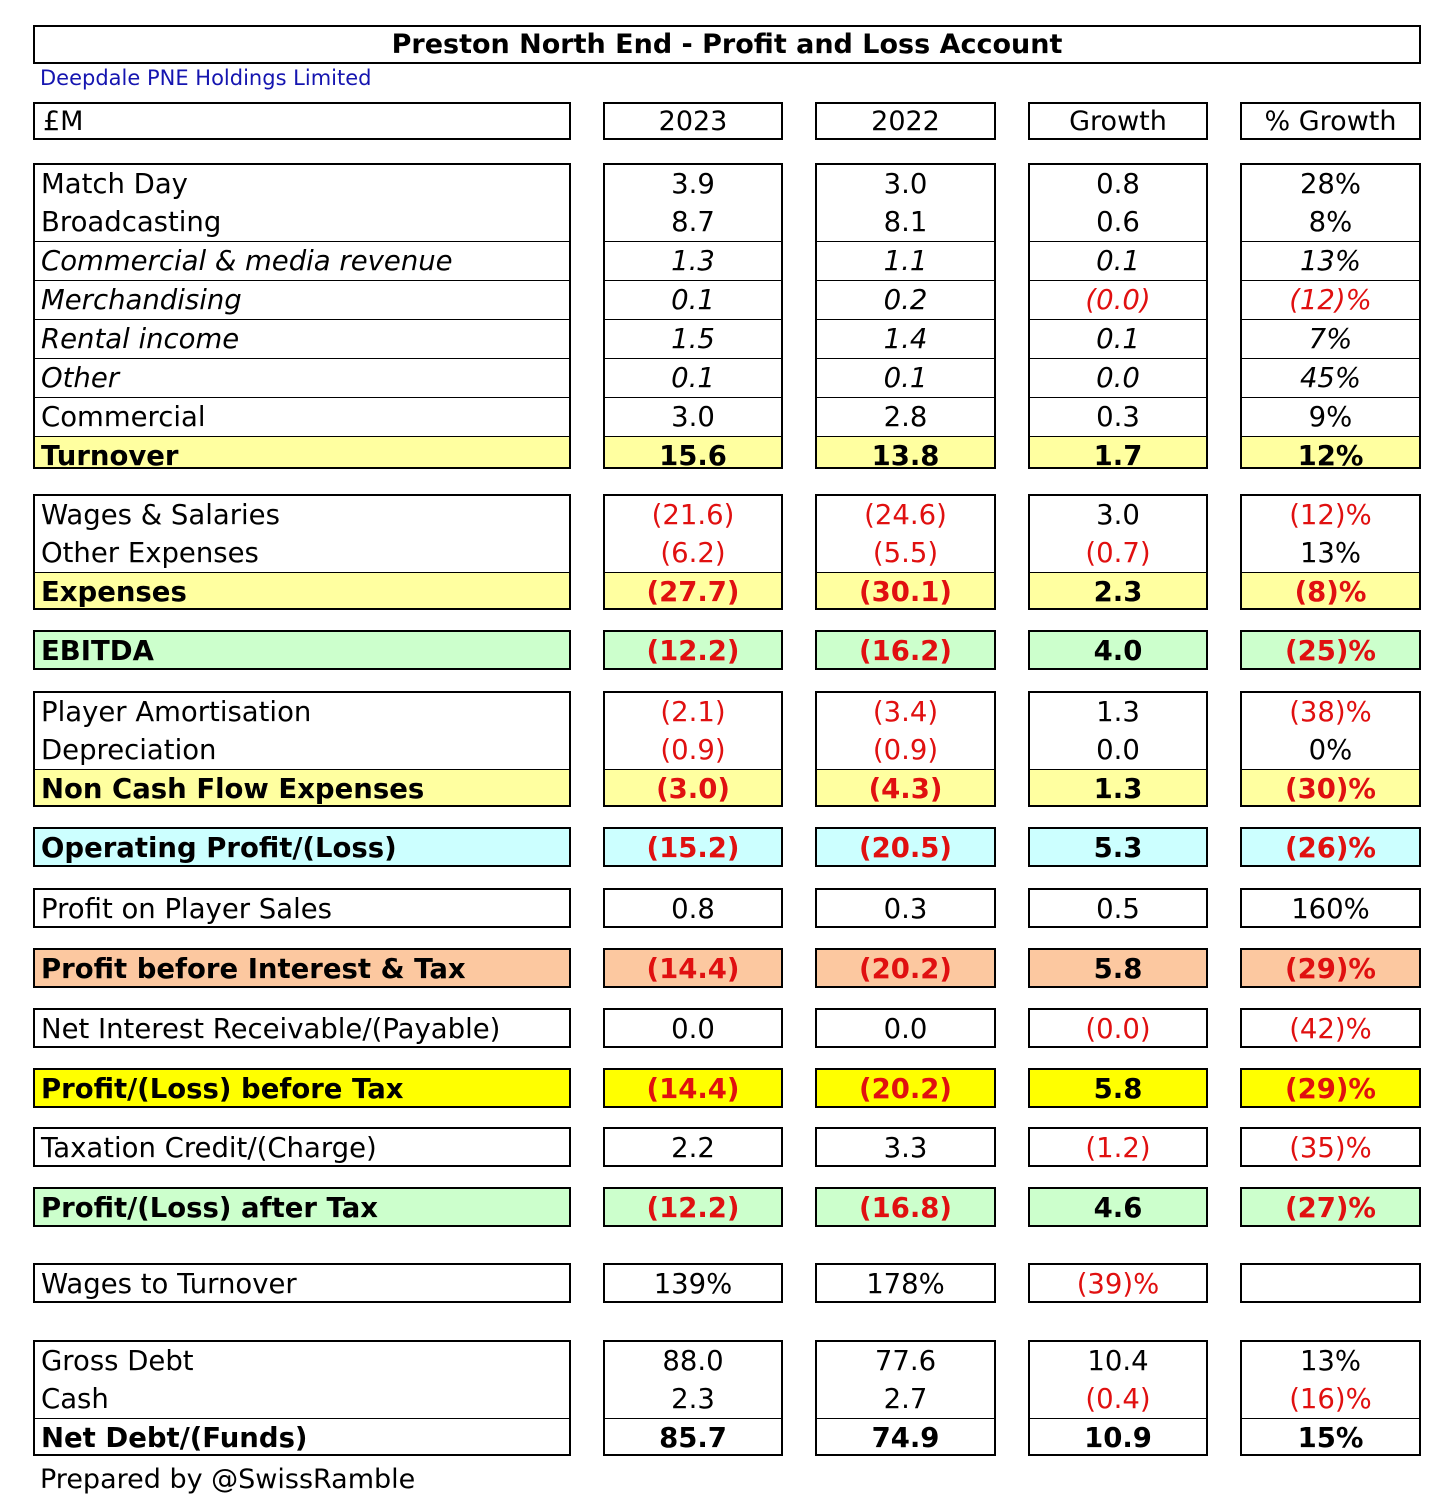  Describe the element at coordinates (75, 1399) in the screenshot. I see `row-label: Cash` at that location.